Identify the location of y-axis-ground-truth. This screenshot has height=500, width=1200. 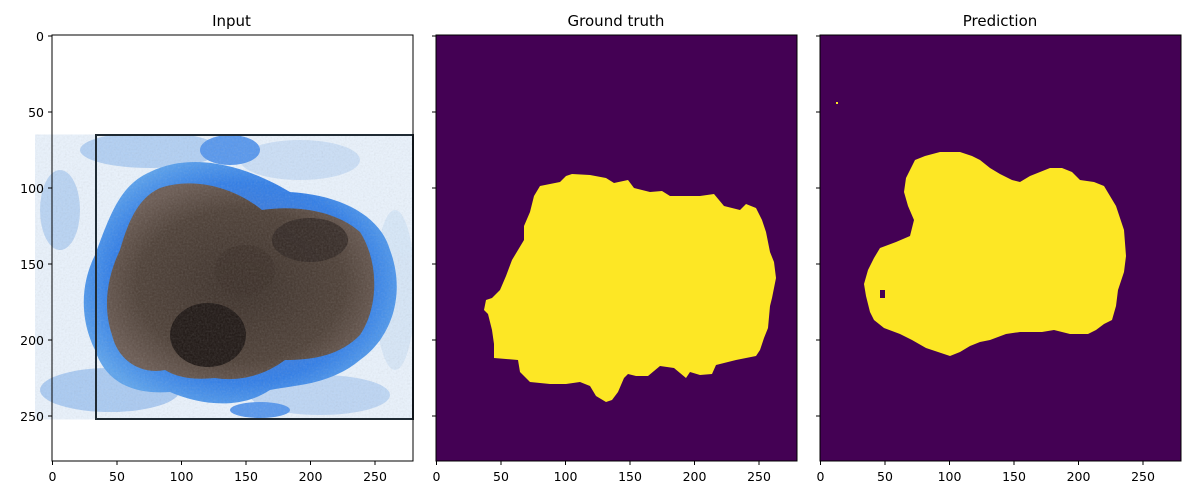
(434, 226).